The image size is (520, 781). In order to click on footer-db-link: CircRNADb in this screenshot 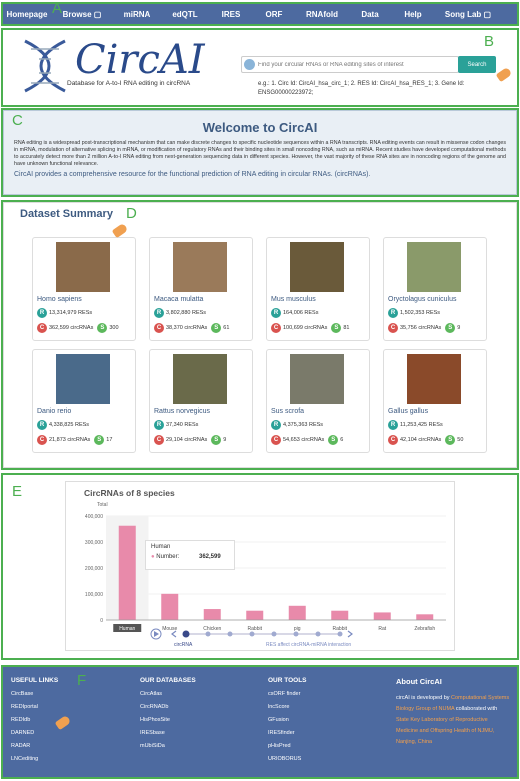, I will do `click(154, 707)`.